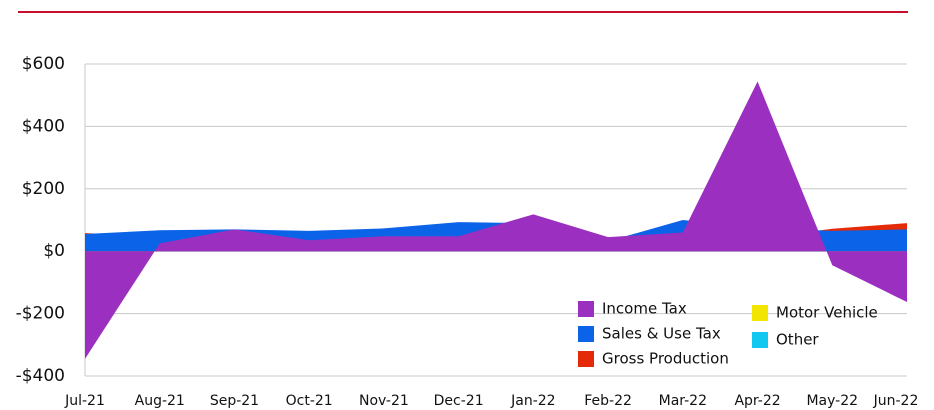 This screenshot has width=934, height=410. Describe the element at coordinates (683, 401) in the screenshot. I see `x-tick-label: Mar-22` at that location.